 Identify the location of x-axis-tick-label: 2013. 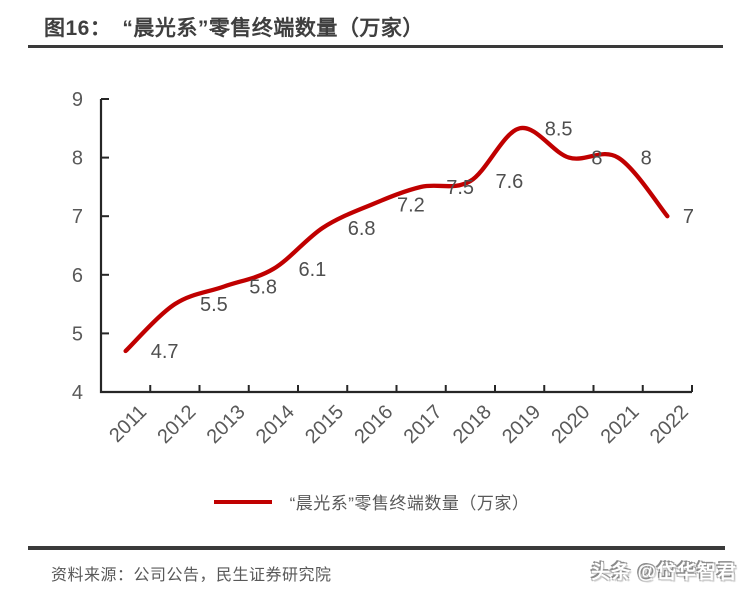
(226, 424).